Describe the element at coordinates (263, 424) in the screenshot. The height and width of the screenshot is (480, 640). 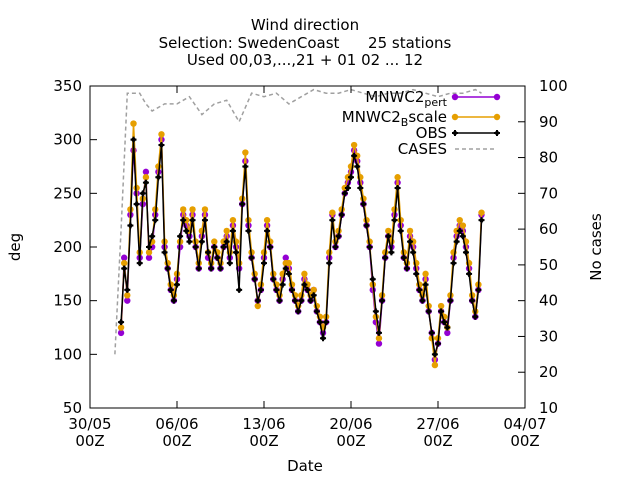
I see `x-tick-label-date: 13/06` at that location.